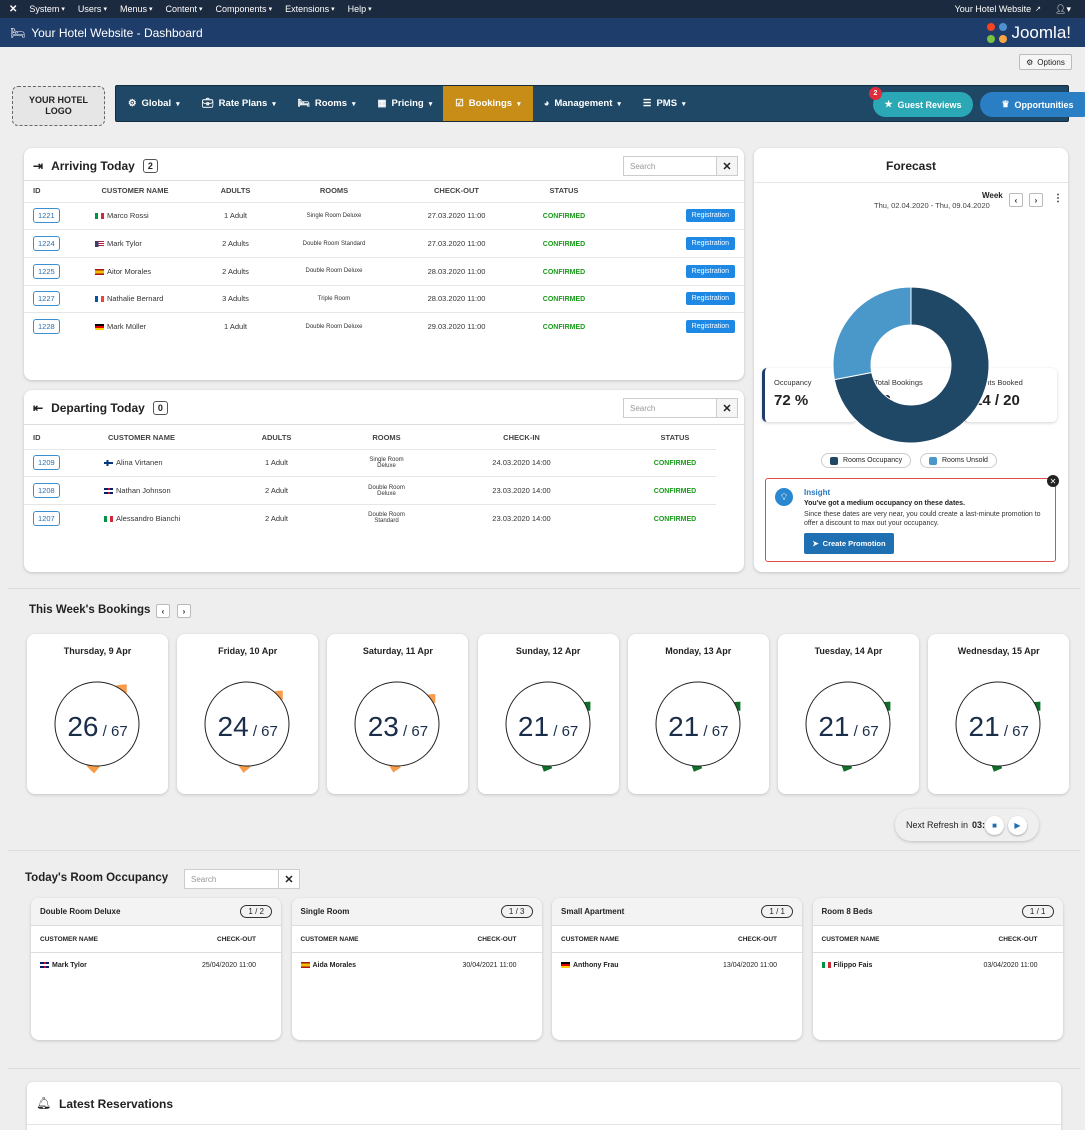 The width and height of the screenshot is (1085, 1130). What do you see at coordinates (677, 965) in the screenshot?
I see `list-item: Anthony Frau 13/04/2020 11:00` at bounding box center [677, 965].